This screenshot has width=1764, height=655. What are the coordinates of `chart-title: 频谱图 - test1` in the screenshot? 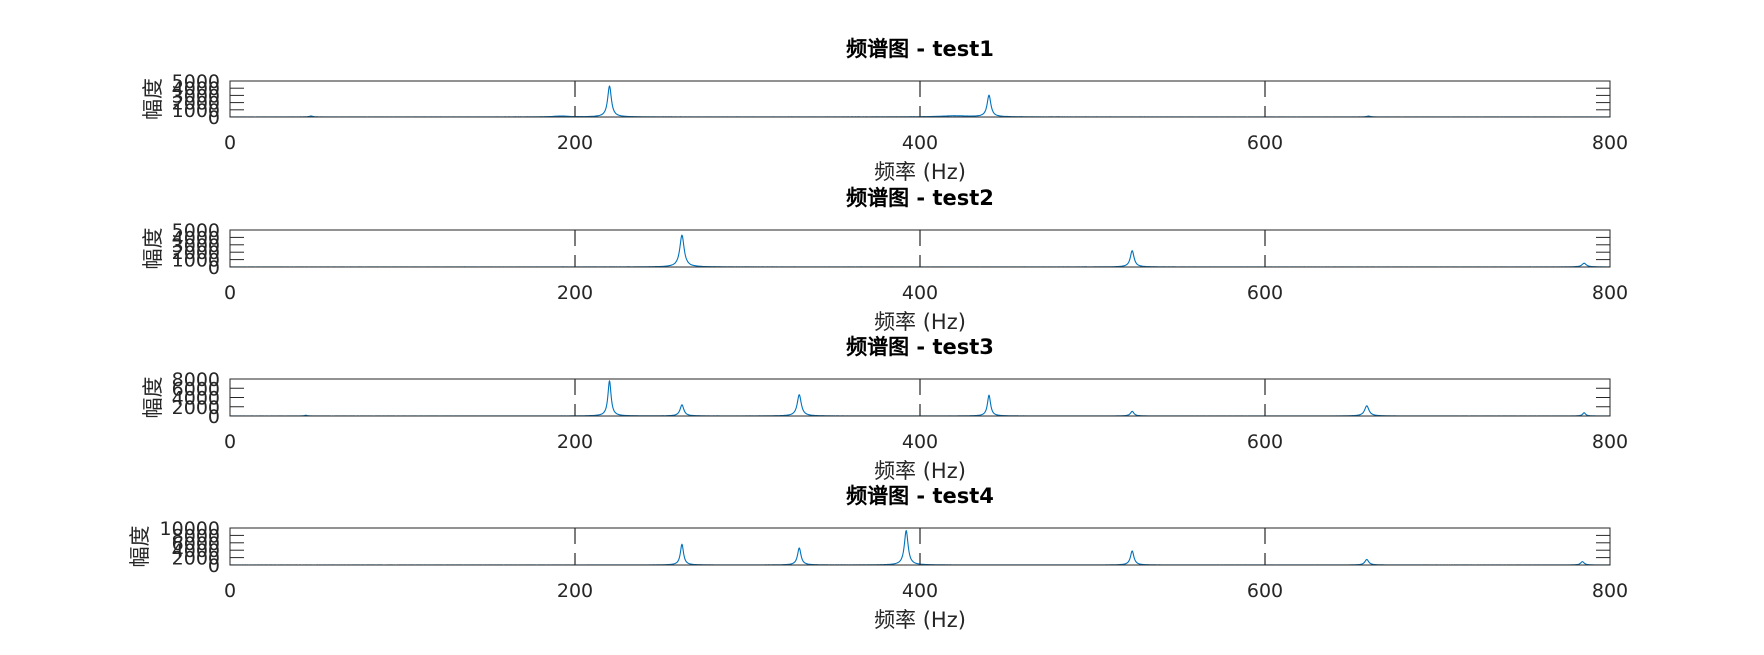 It's located at (920, 49).